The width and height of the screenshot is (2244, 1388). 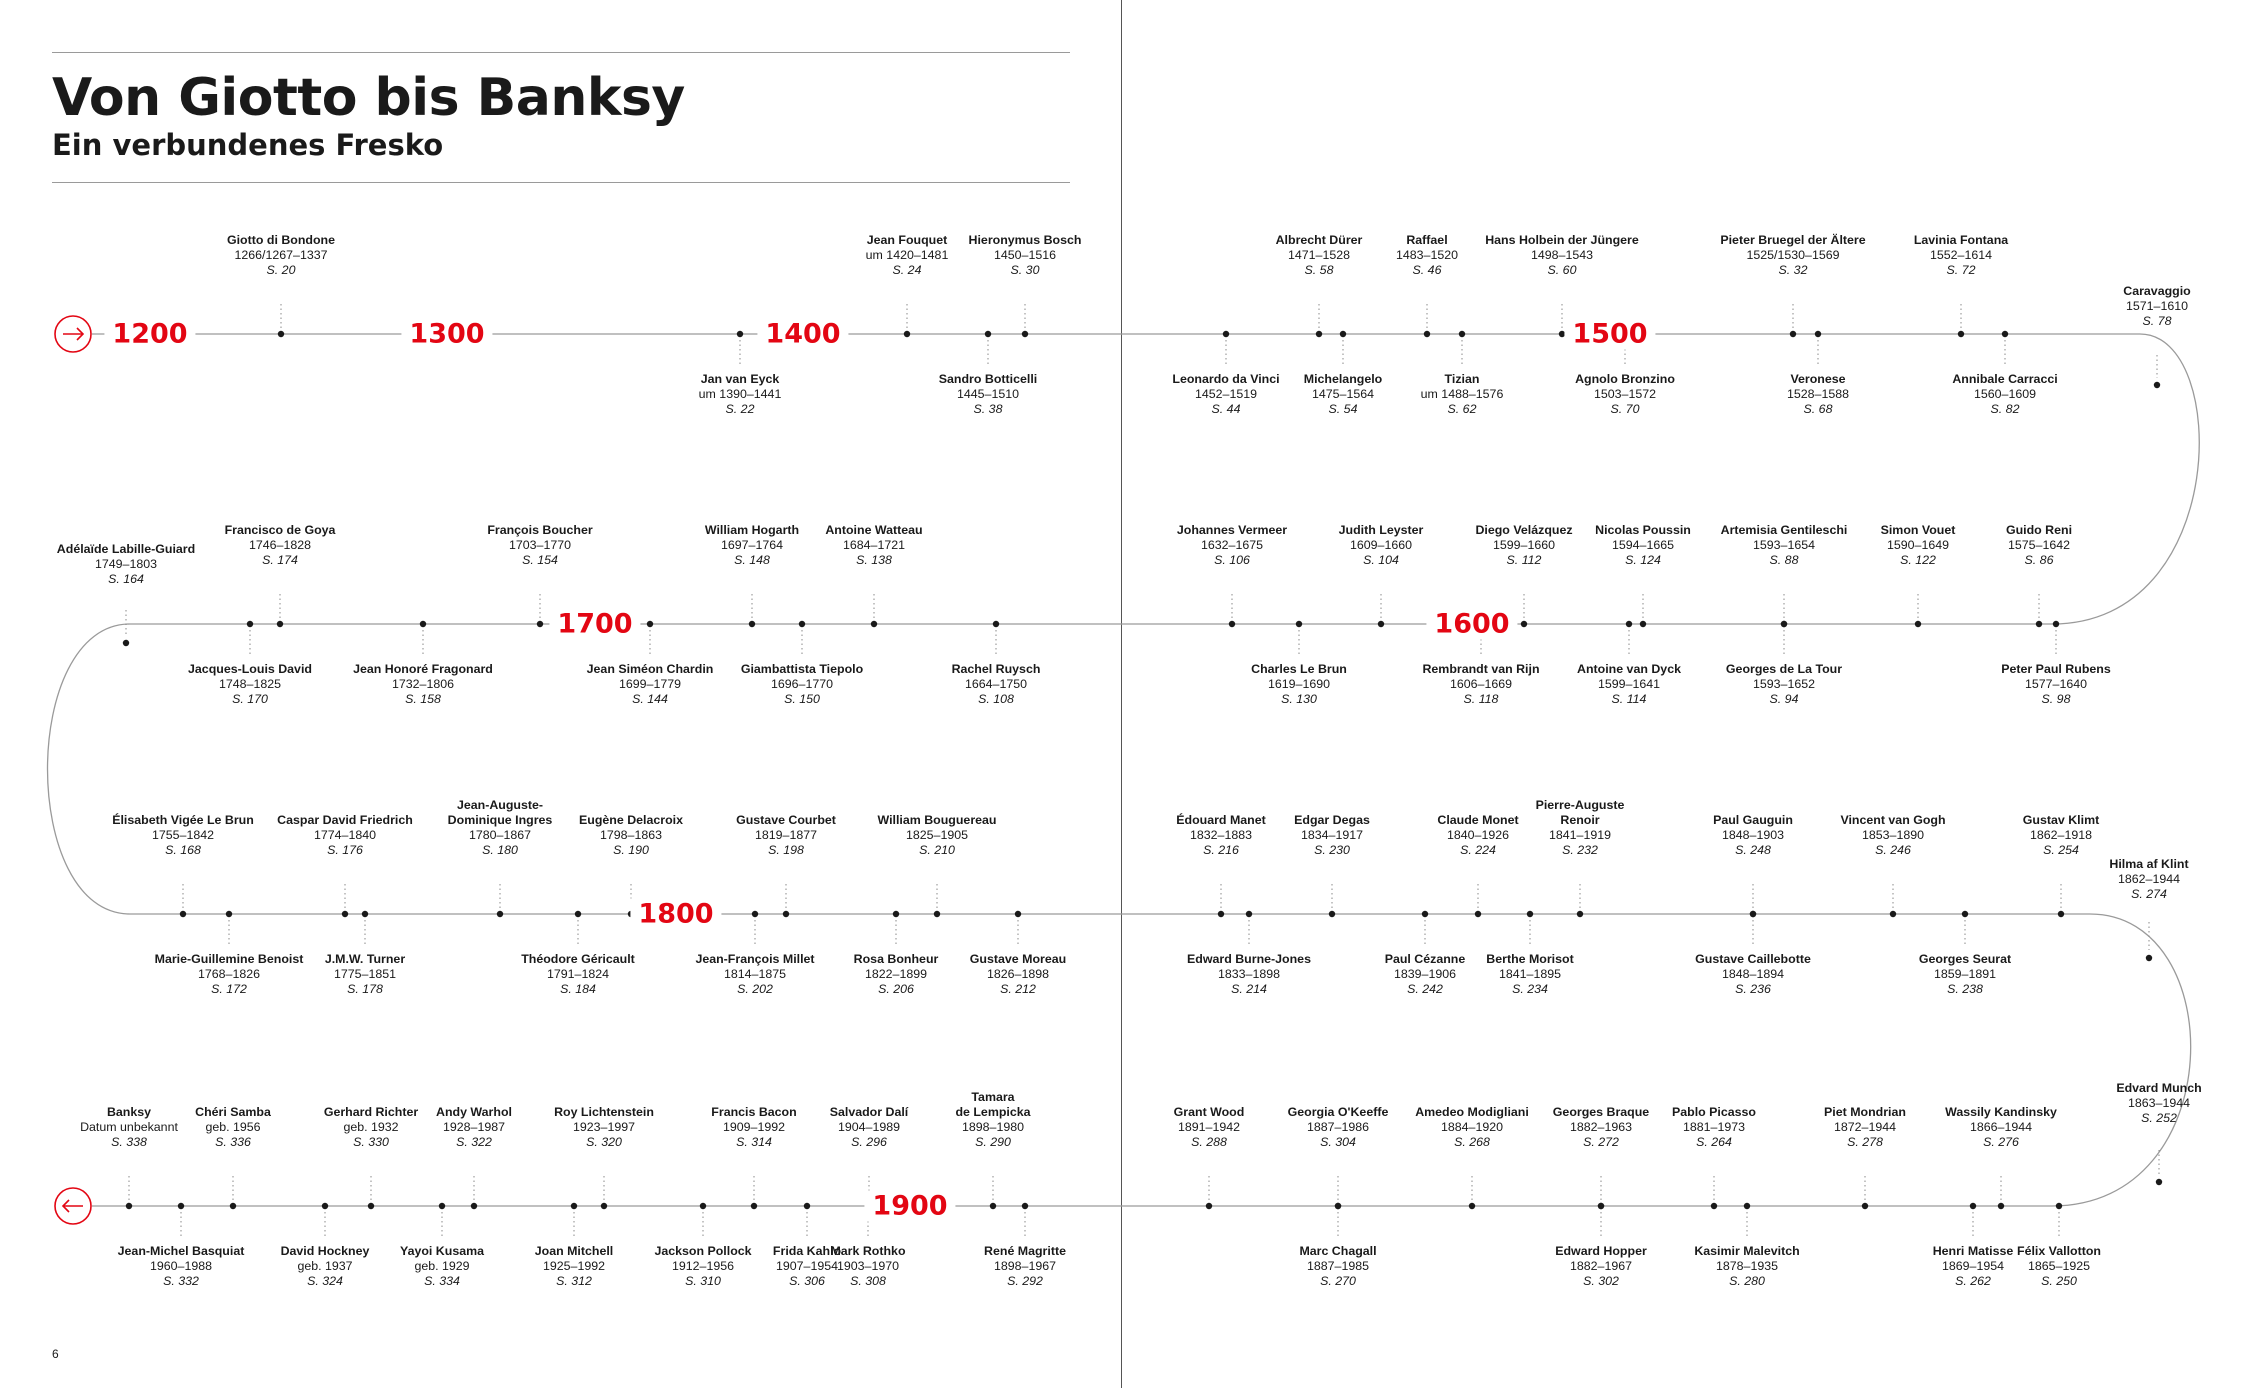 I want to click on artist-name: Francis Bacon, so click(x=754, y=1112).